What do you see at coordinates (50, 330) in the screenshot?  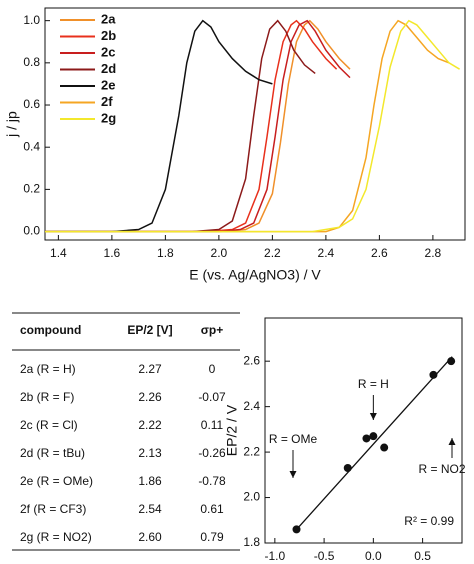 I see `table-header: compound` at bounding box center [50, 330].